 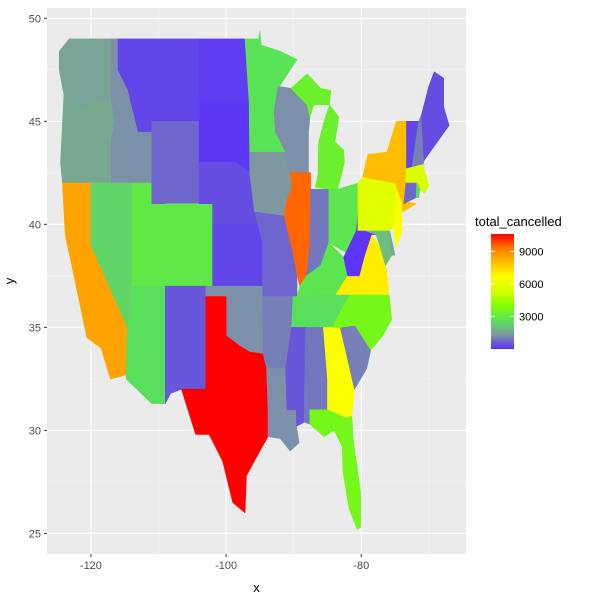 What do you see at coordinates (224, 137) in the screenshot?
I see `region-sd` at bounding box center [224, 137].